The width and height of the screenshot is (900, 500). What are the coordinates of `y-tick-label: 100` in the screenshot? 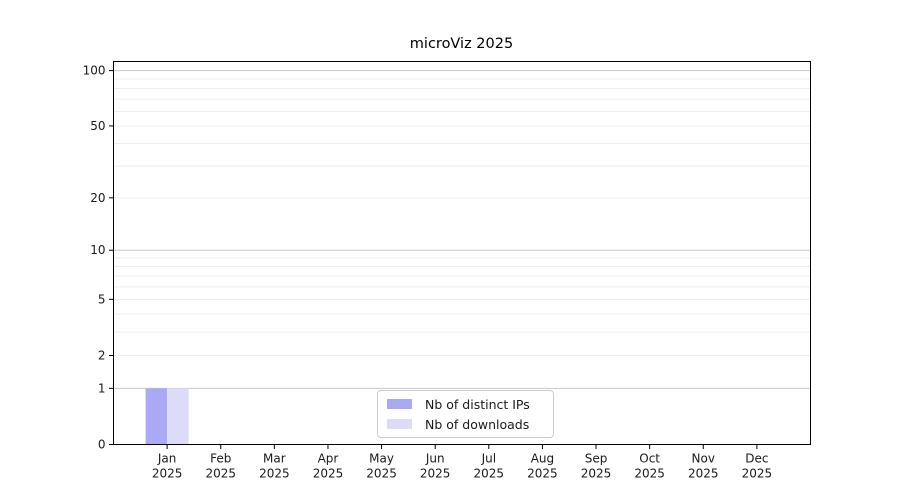 It's located at (94, 71).